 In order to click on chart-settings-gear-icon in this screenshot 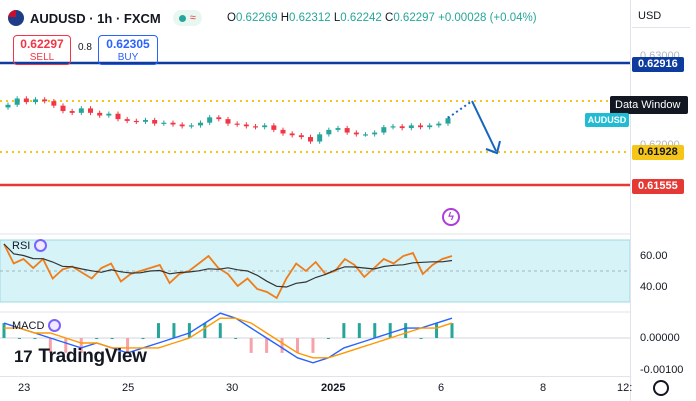, I will do `click(661, 388)`.